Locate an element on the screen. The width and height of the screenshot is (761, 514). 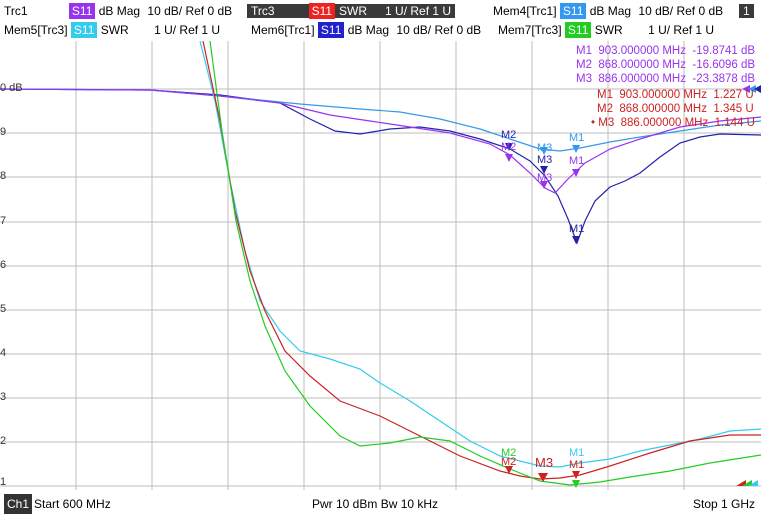
channel-number: 1 is located at coordinates (746, 11).